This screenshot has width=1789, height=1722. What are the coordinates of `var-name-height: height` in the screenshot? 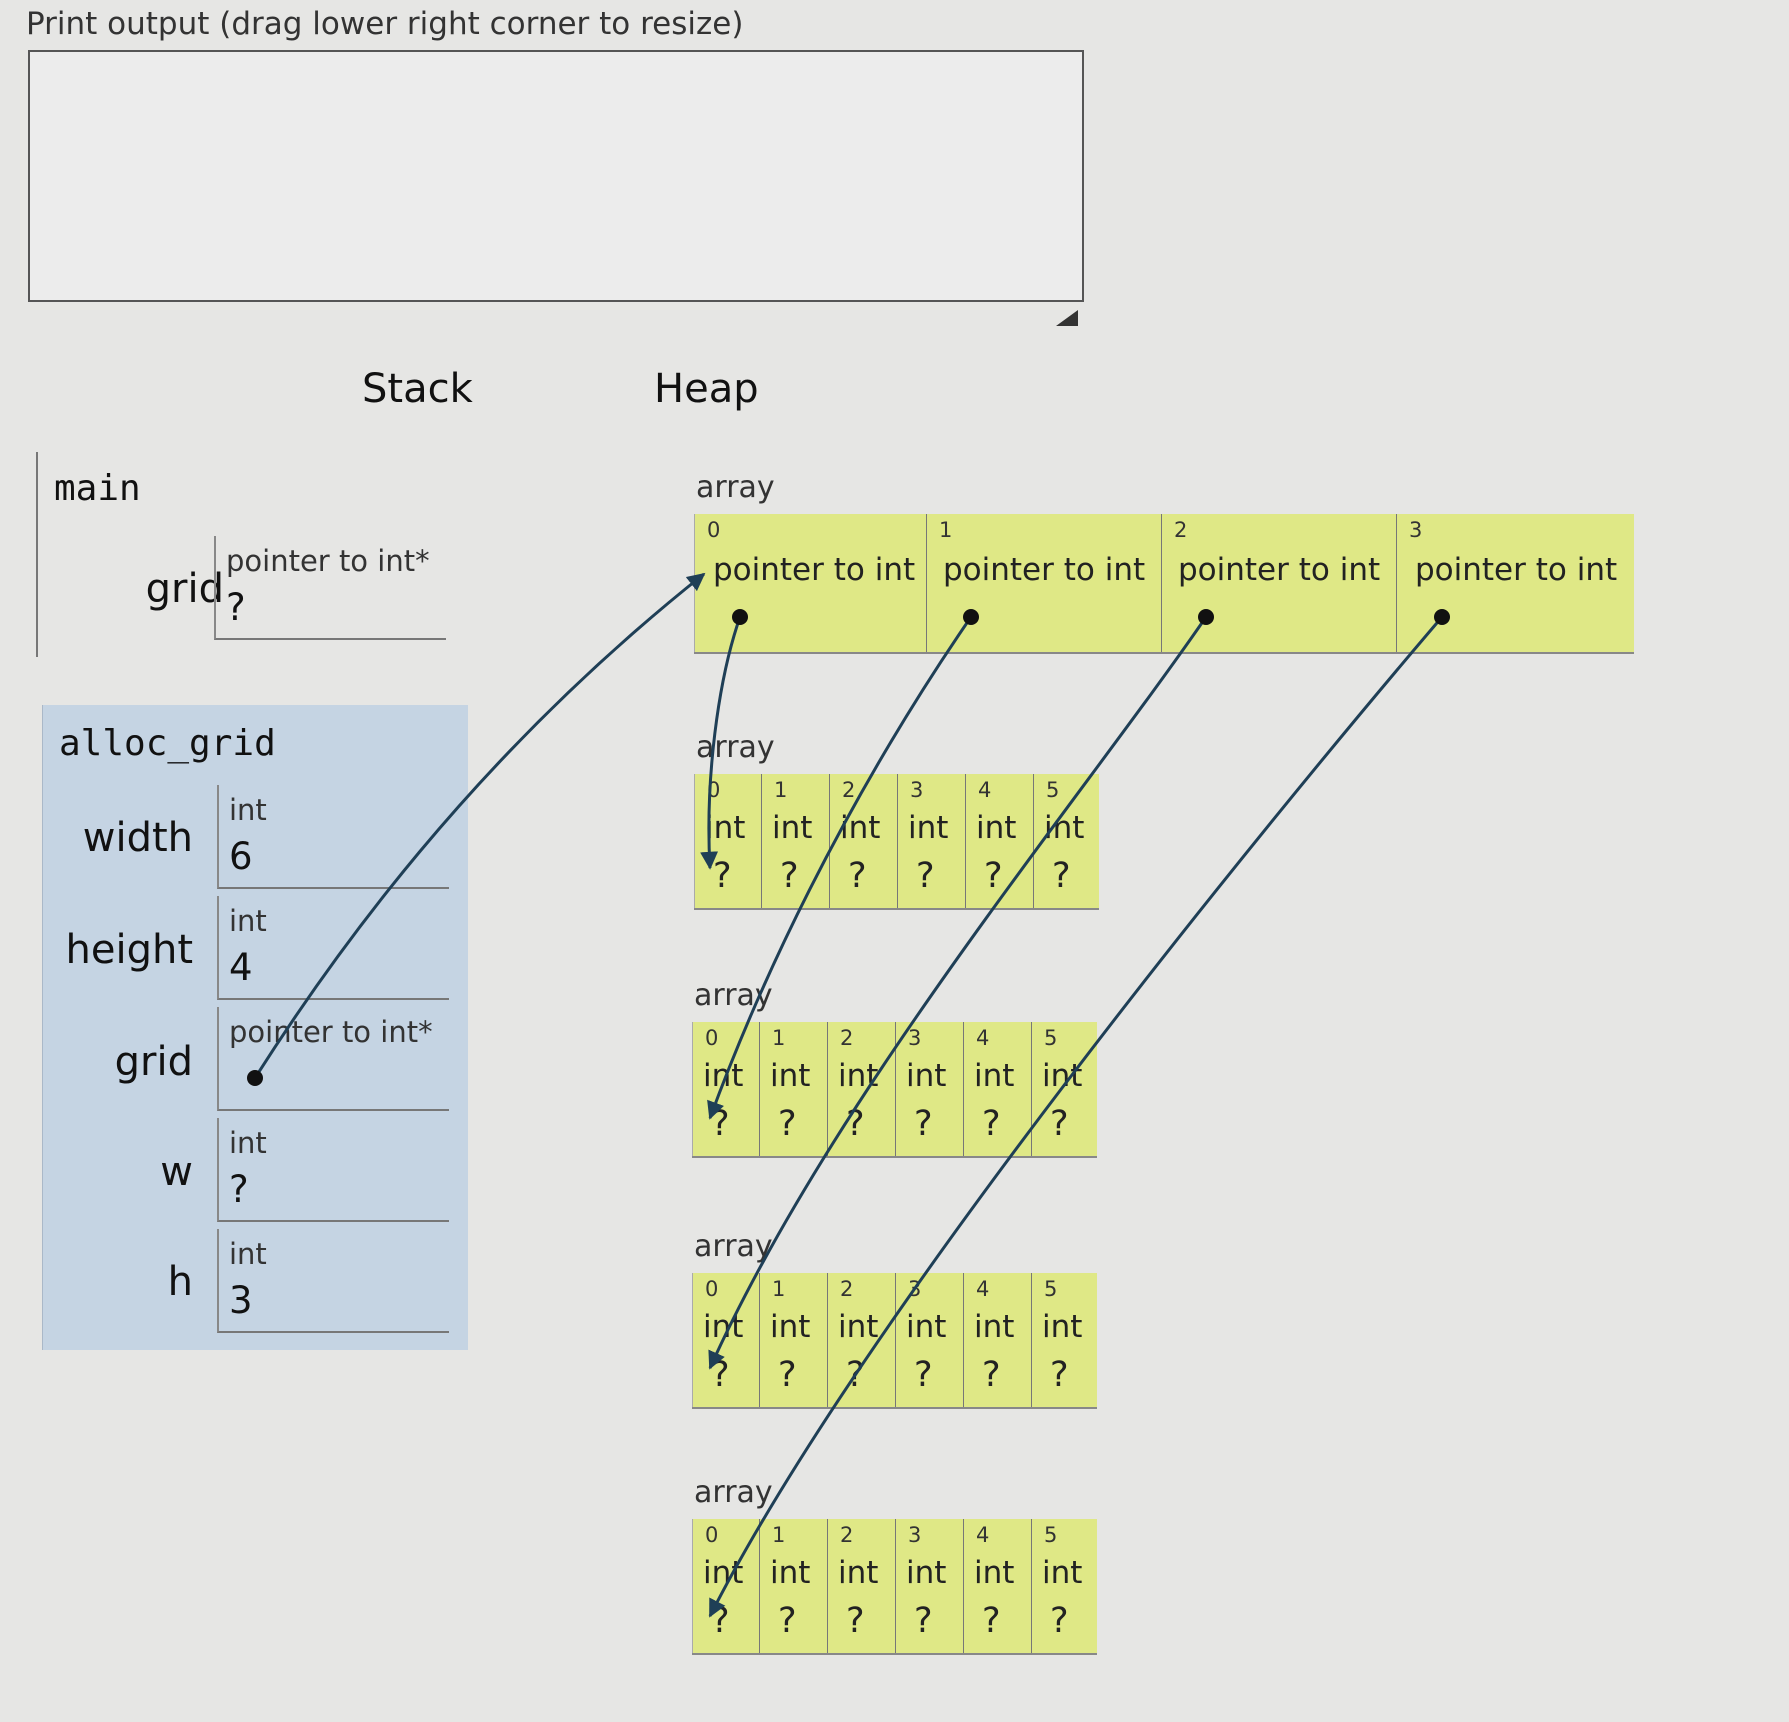 It's located at (129, 950).